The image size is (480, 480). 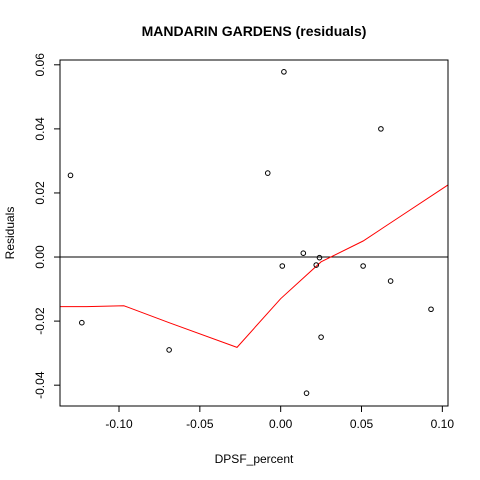 What do you see at coordinates (119, 424) in the screenshot?
I see `x-tick-label: -0.10` at bounding box center [119, 424].